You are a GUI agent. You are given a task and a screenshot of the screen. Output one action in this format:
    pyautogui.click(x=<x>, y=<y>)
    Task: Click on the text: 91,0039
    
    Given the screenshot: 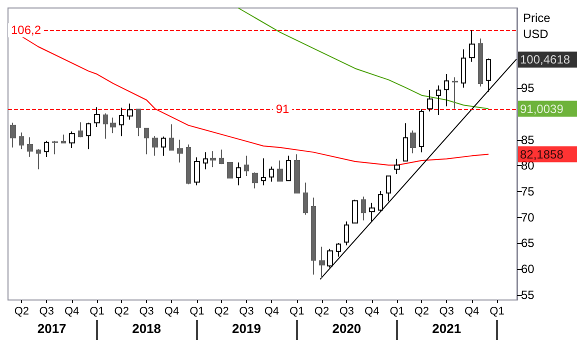 What is the action you would take?
    pyautogui.click(x=542, y=109)
    